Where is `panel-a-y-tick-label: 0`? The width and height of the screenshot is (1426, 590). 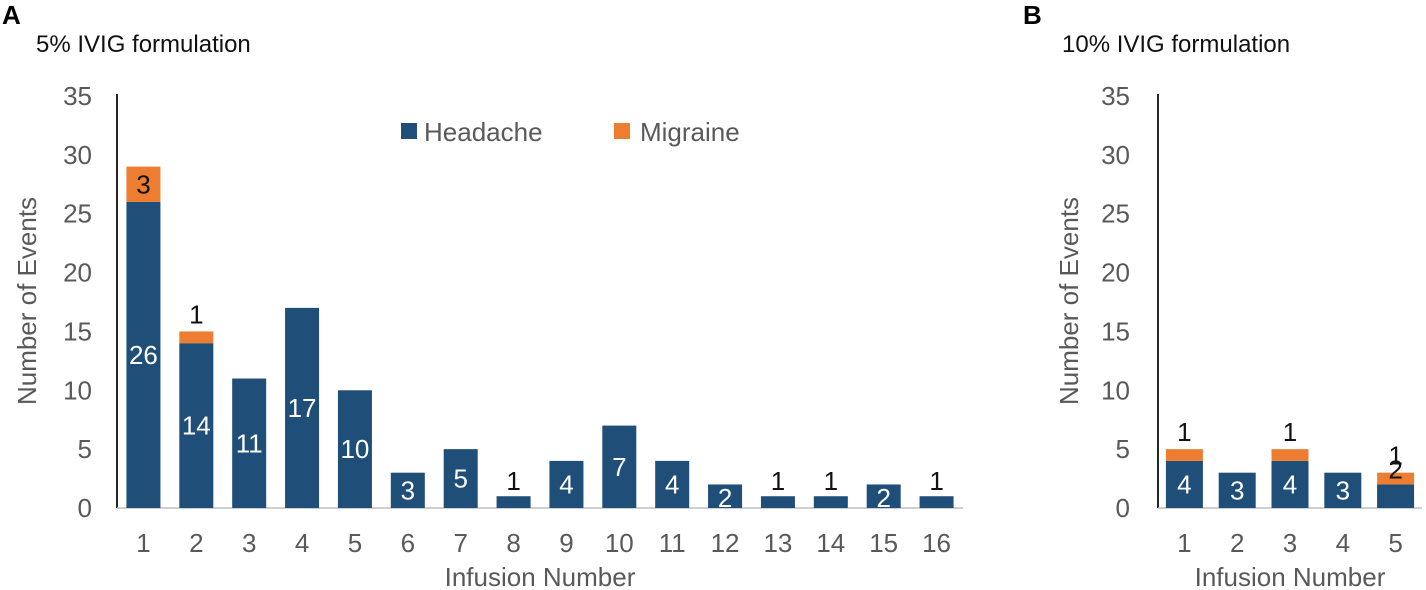
panel-a-y-tick-label: 0 is located at coordinates (85, 508).